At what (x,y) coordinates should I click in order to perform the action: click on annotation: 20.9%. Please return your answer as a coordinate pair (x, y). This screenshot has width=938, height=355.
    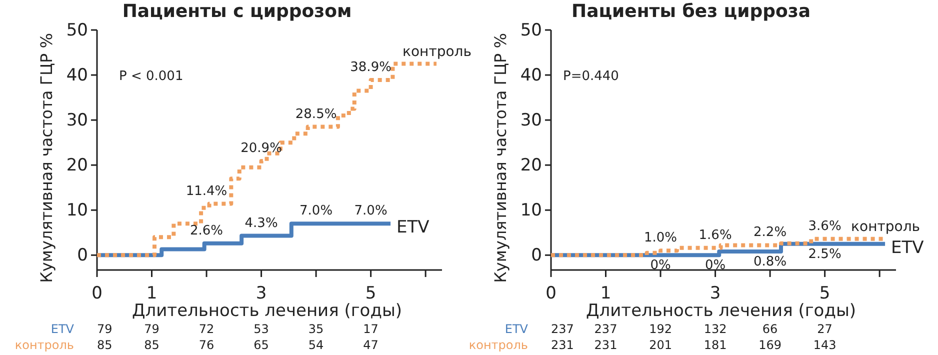
    Looking at the image, I should click on (261, 148).